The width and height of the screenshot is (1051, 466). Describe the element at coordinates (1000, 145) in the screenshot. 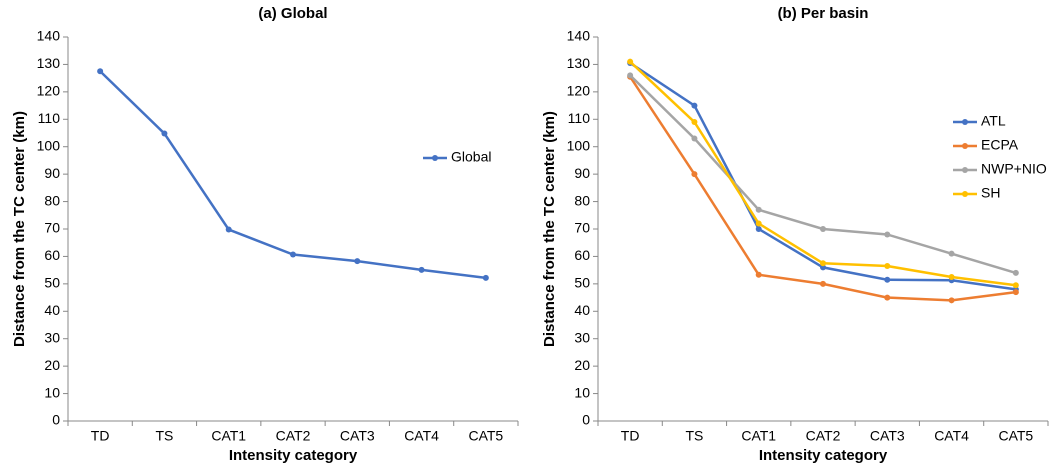

I see `legend-label: ECPA` at that location.